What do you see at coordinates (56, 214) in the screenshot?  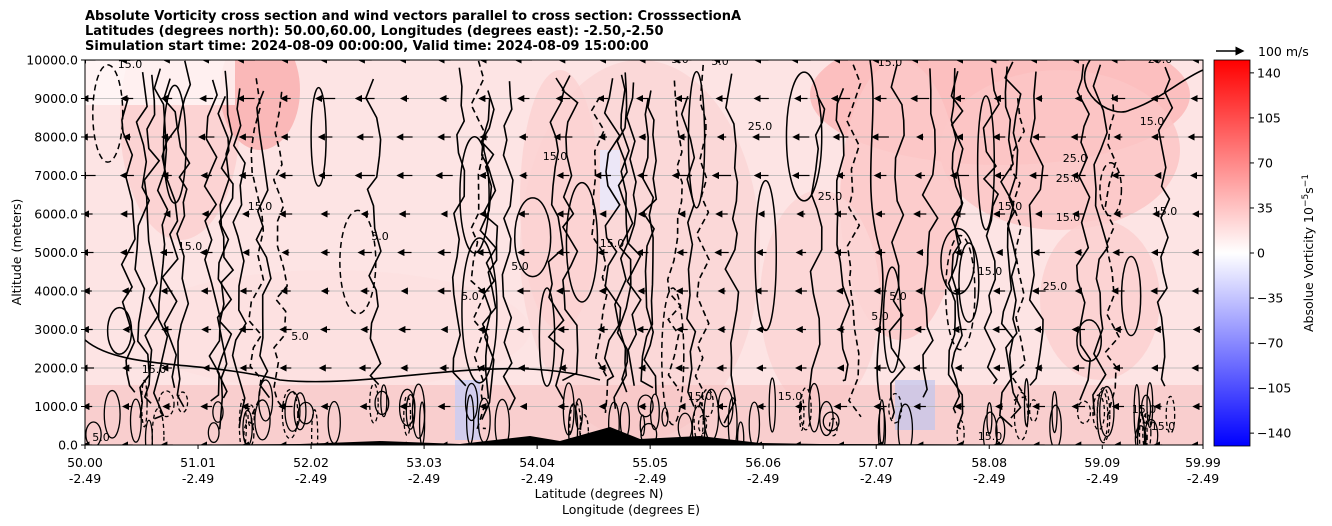 I see `y-tick-label: 6000.0` at bounding box center [56, 214].